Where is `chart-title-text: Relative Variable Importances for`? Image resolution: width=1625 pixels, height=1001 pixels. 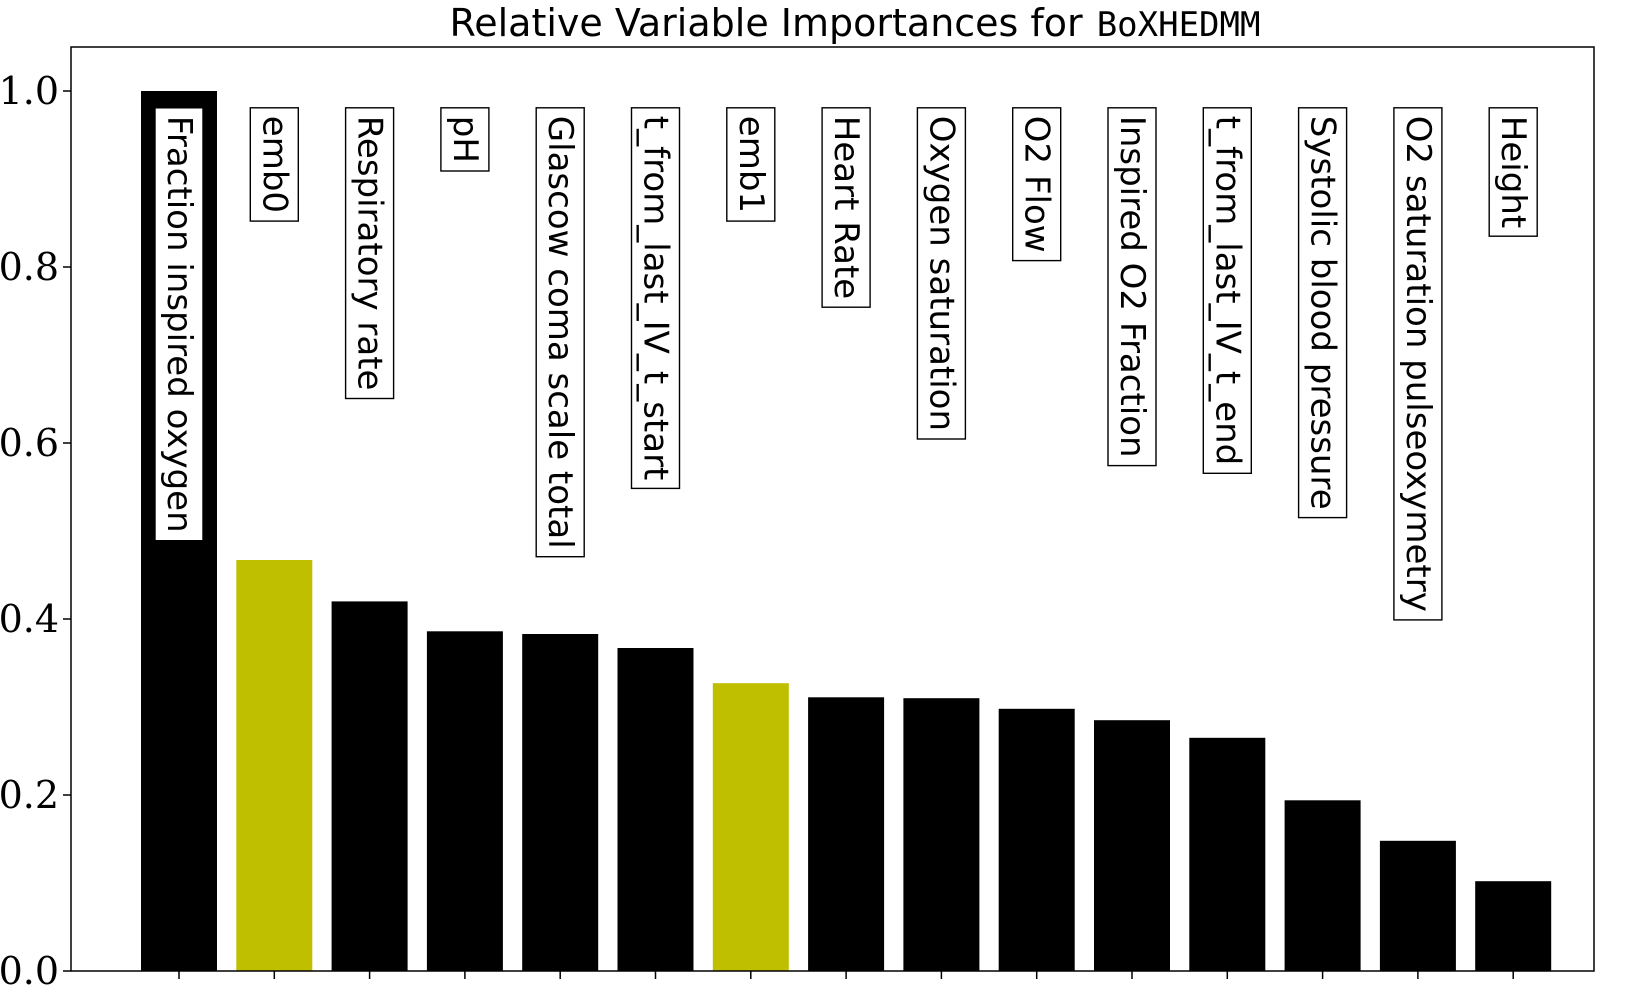
chart-title-text: Relative Variable Importances for is located at coordinates (767, 23).